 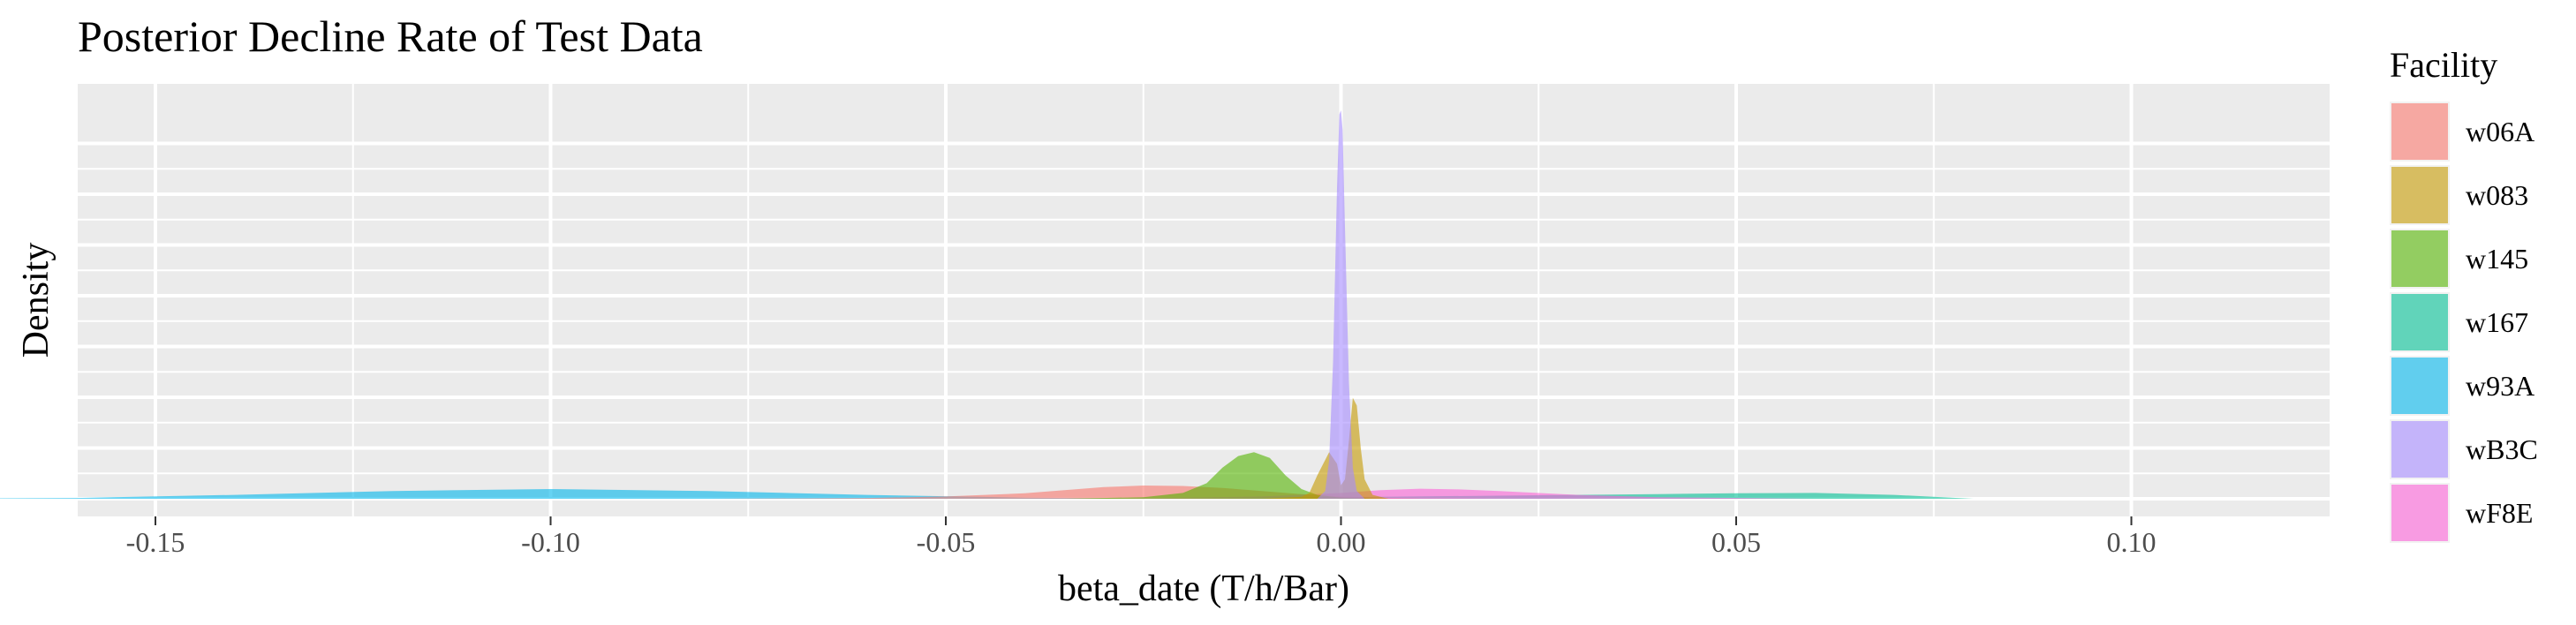 What do you see at coordinates (2443, 65) in the screenshot?
I see `legend-title: Facility` at bounding box center [2443, 65].